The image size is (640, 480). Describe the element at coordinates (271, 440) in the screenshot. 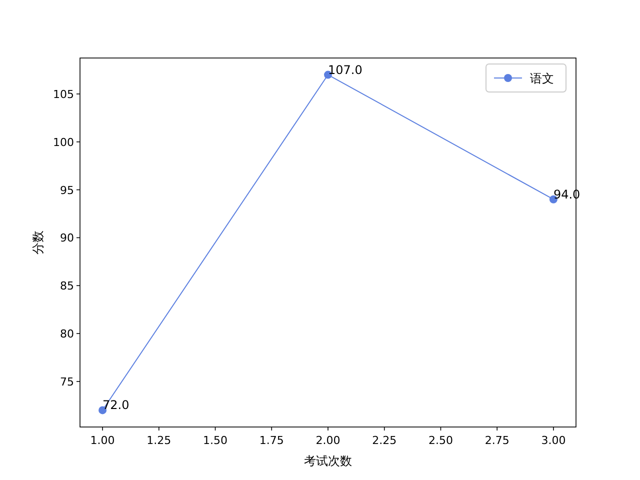

I see `x-tick-label: 1.75` at that location.